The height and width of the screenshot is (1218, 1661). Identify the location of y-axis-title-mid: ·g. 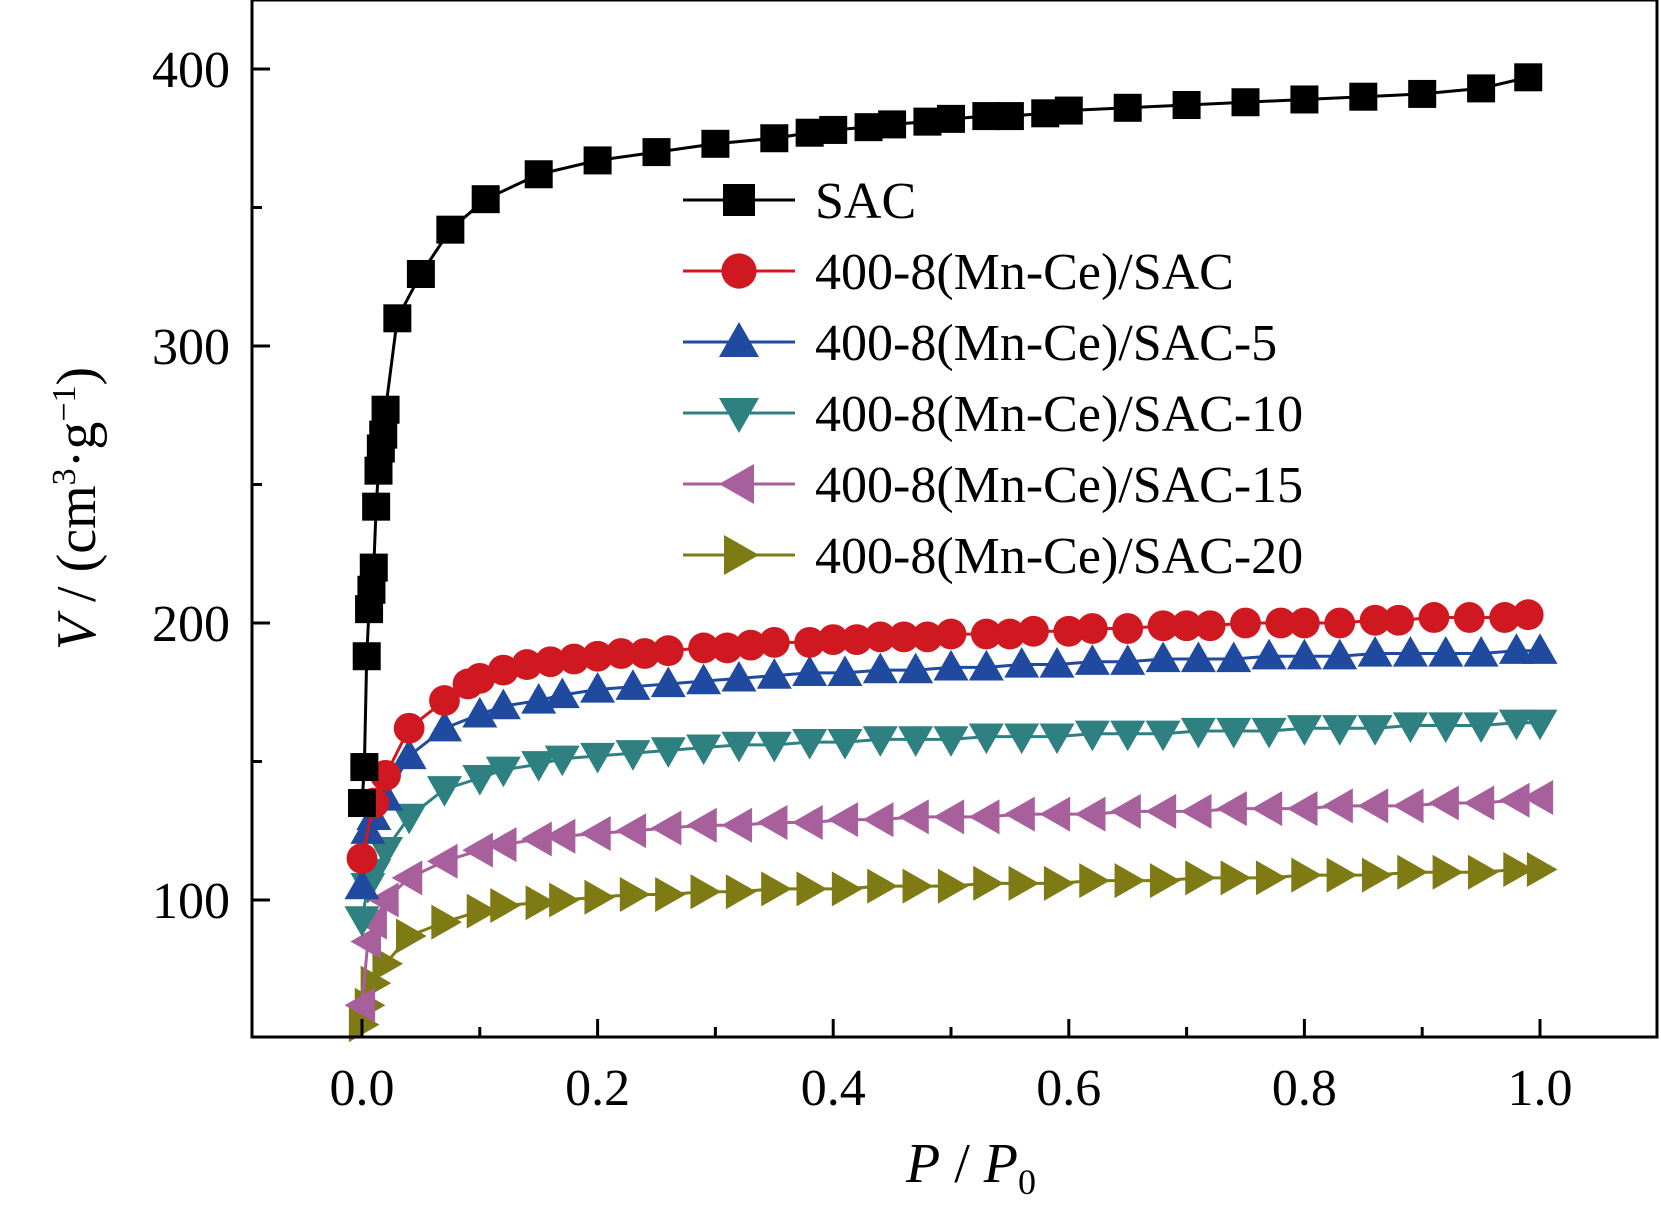
(77, 445).